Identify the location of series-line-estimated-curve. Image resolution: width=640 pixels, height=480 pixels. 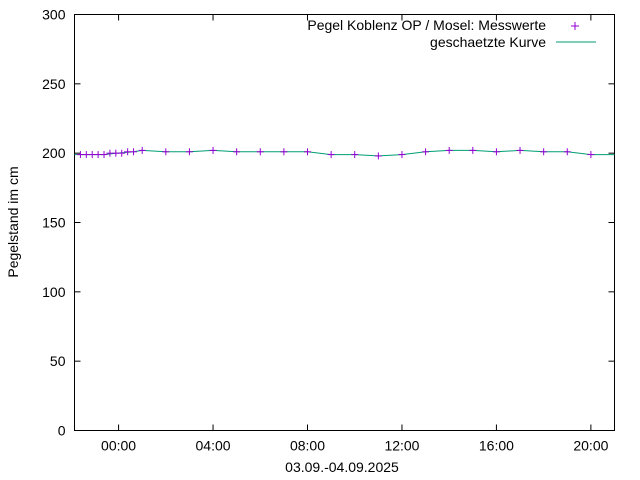
(344, 153).